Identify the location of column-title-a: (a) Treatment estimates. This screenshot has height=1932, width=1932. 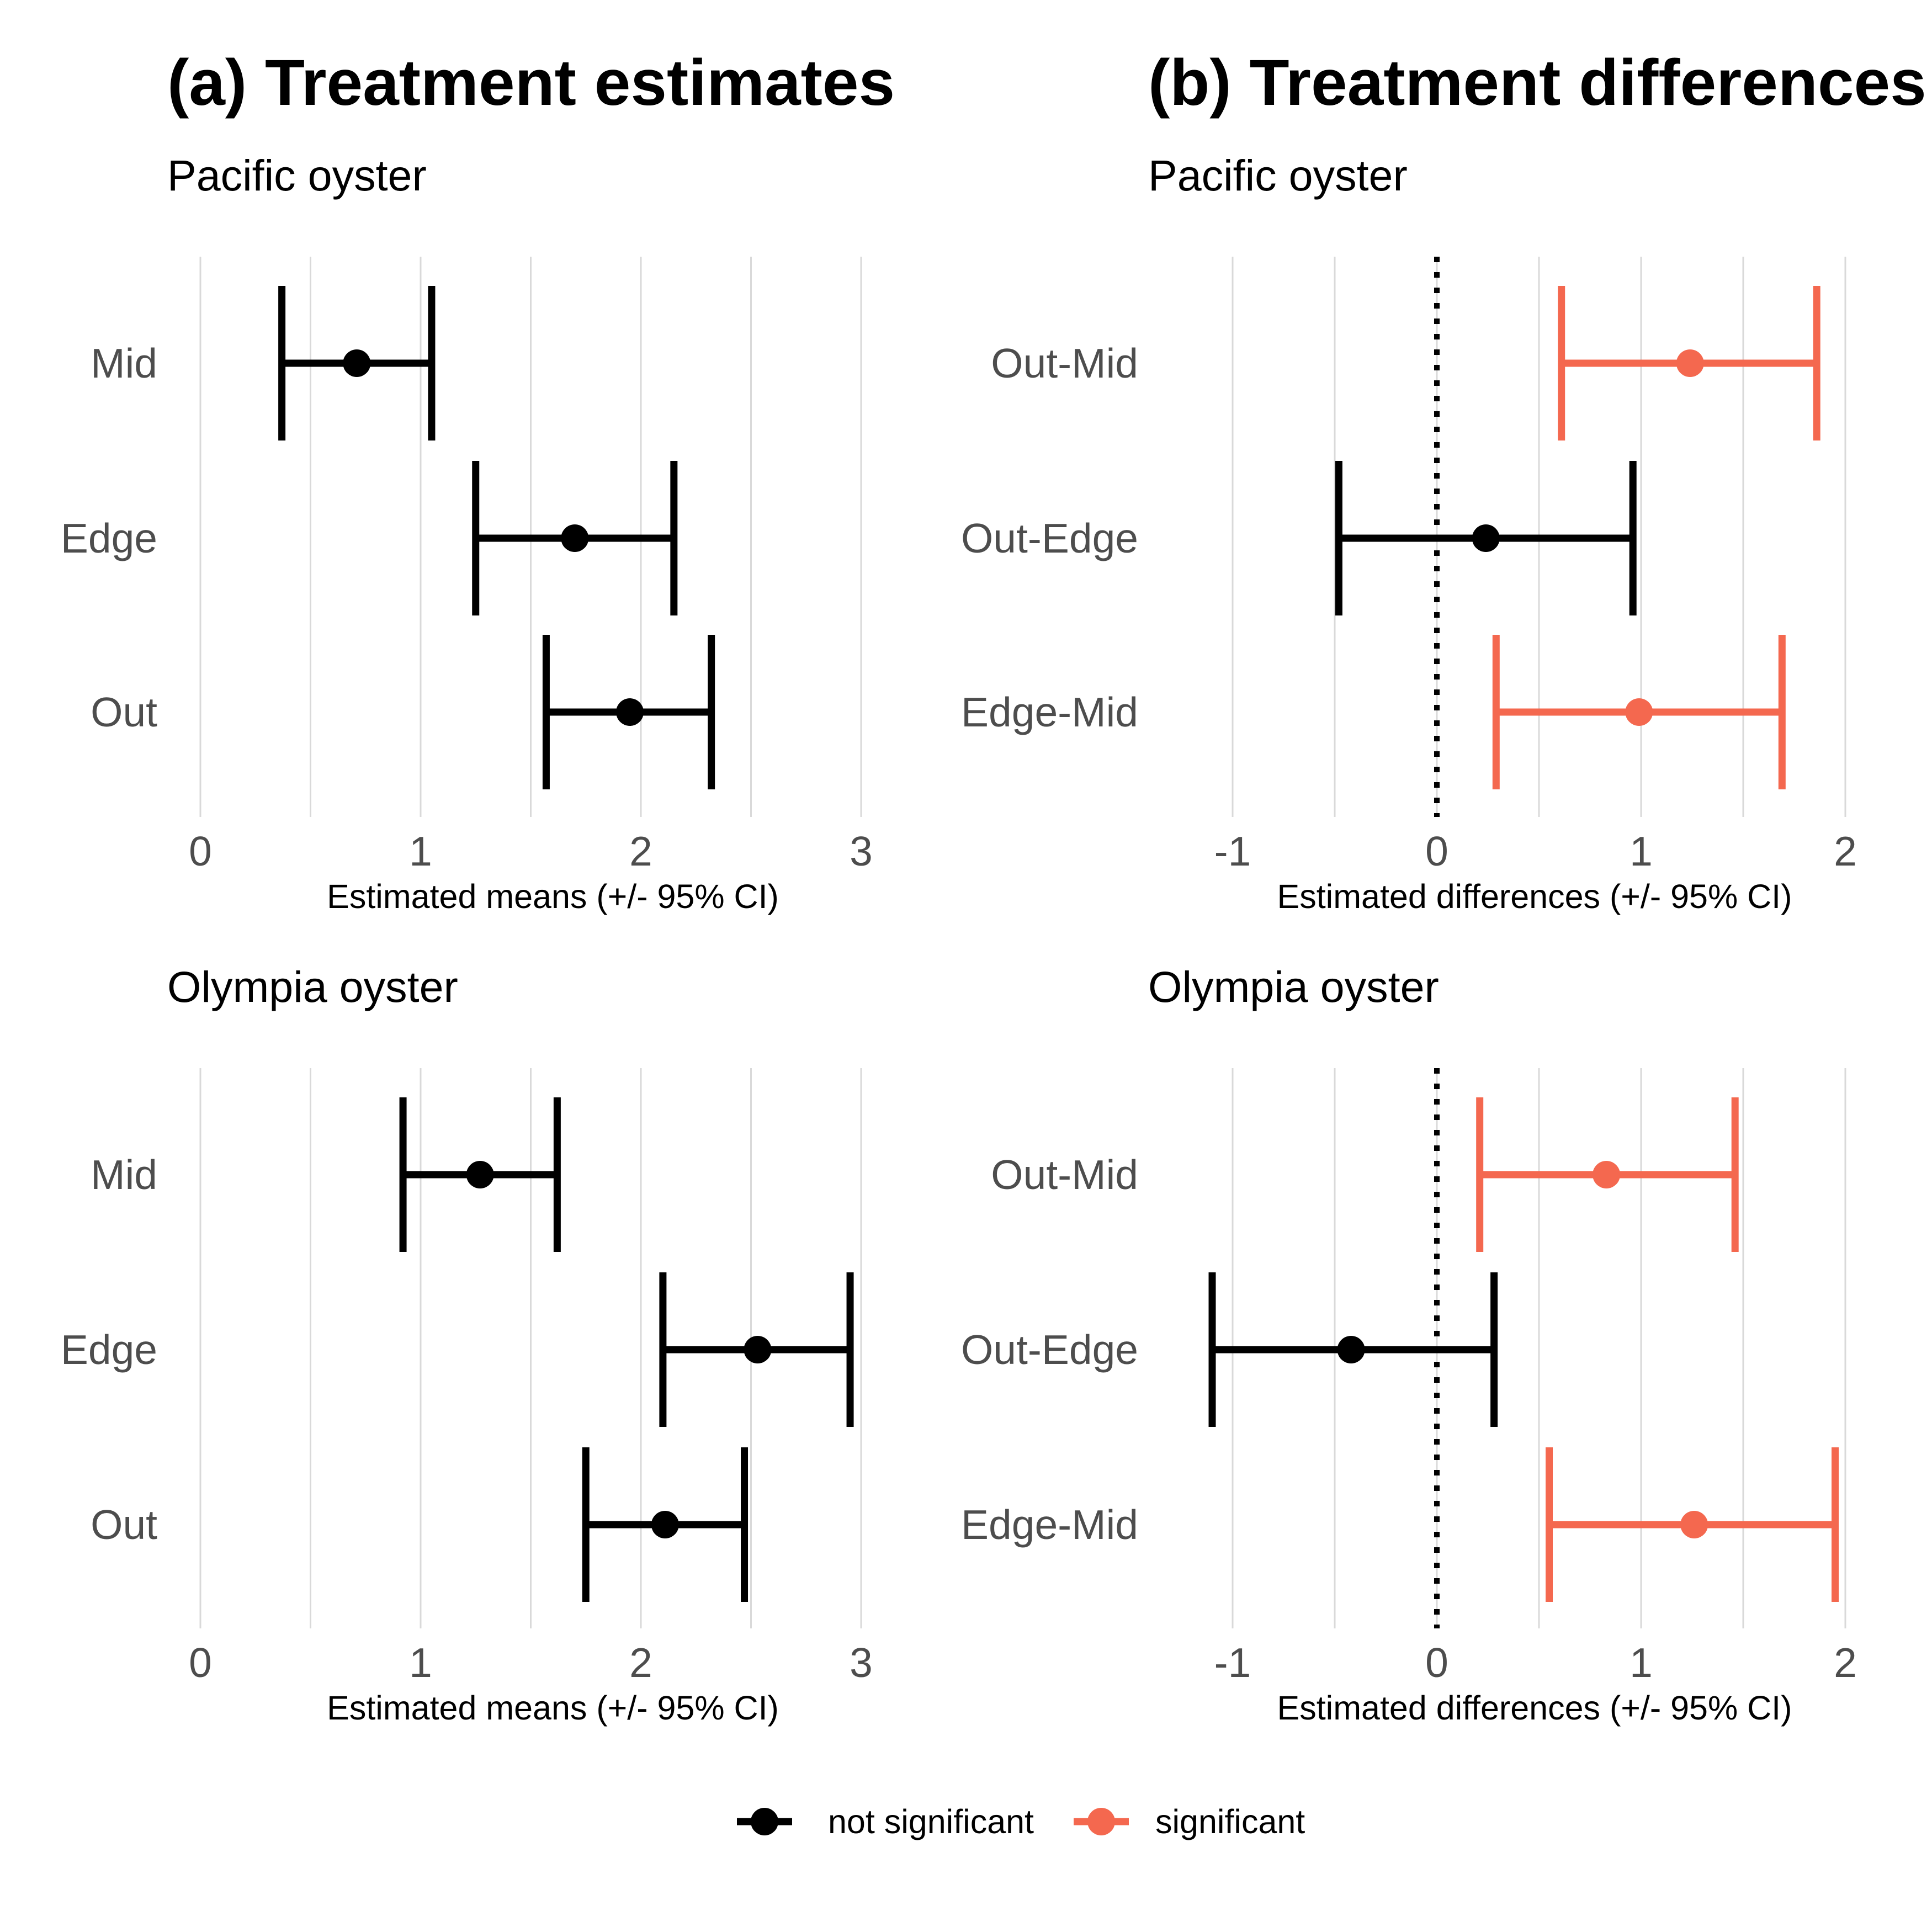
(531, 83).